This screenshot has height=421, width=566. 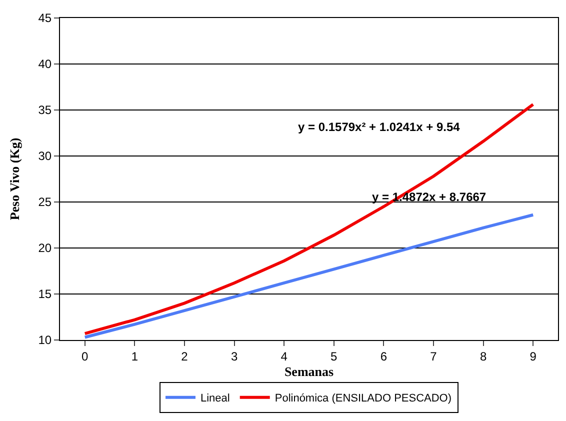 I want to click on y-tick-label: 40, so click(x=45, y=64).